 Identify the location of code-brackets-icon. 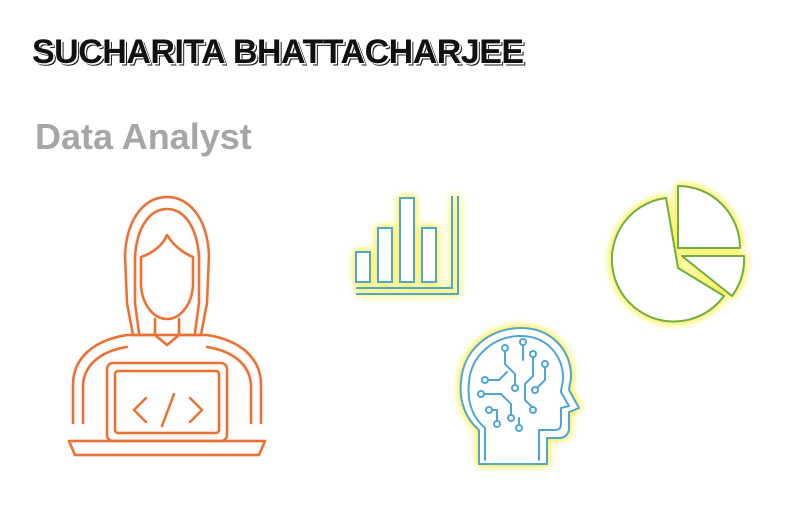
(168, 410).